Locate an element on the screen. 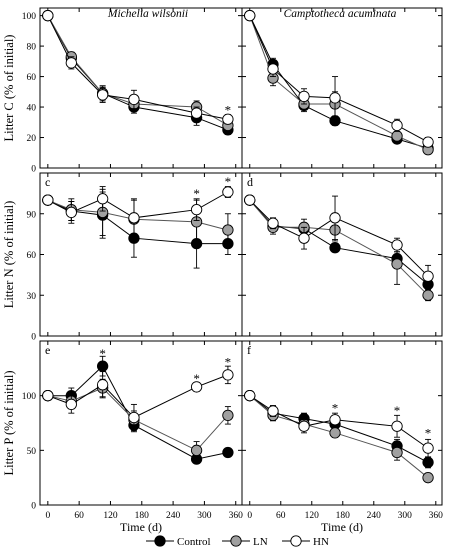  legend-label: LN is located at coordinates (260, 542).